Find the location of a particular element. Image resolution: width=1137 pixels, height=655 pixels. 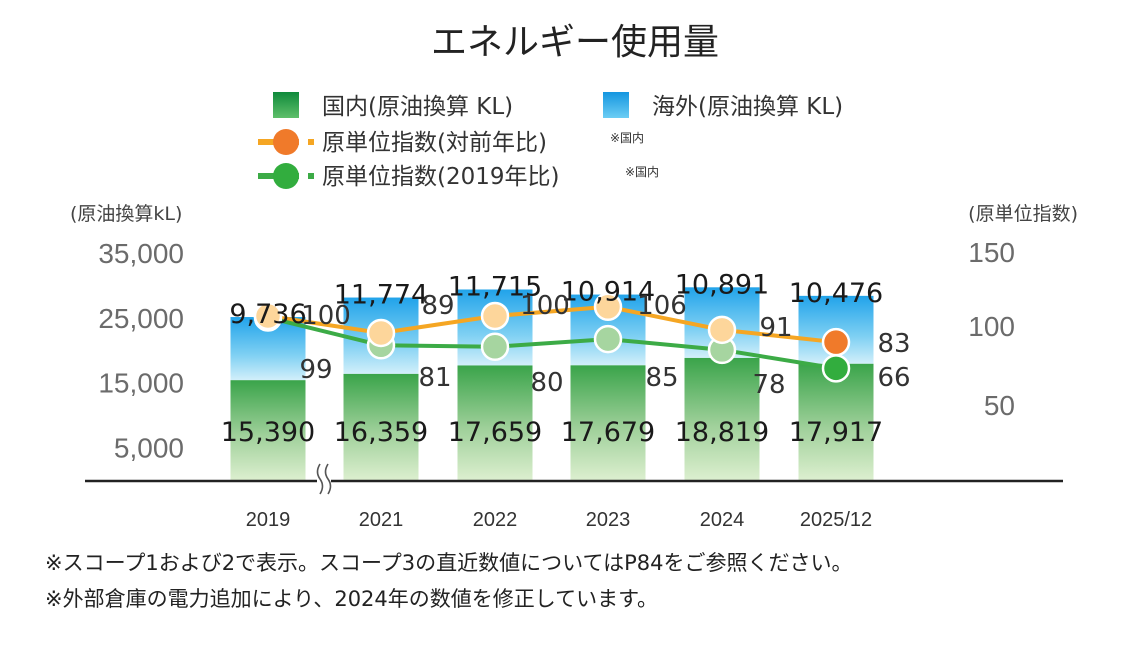

bar-label-domestic: 17,679 is located at coordinates (608, 432).